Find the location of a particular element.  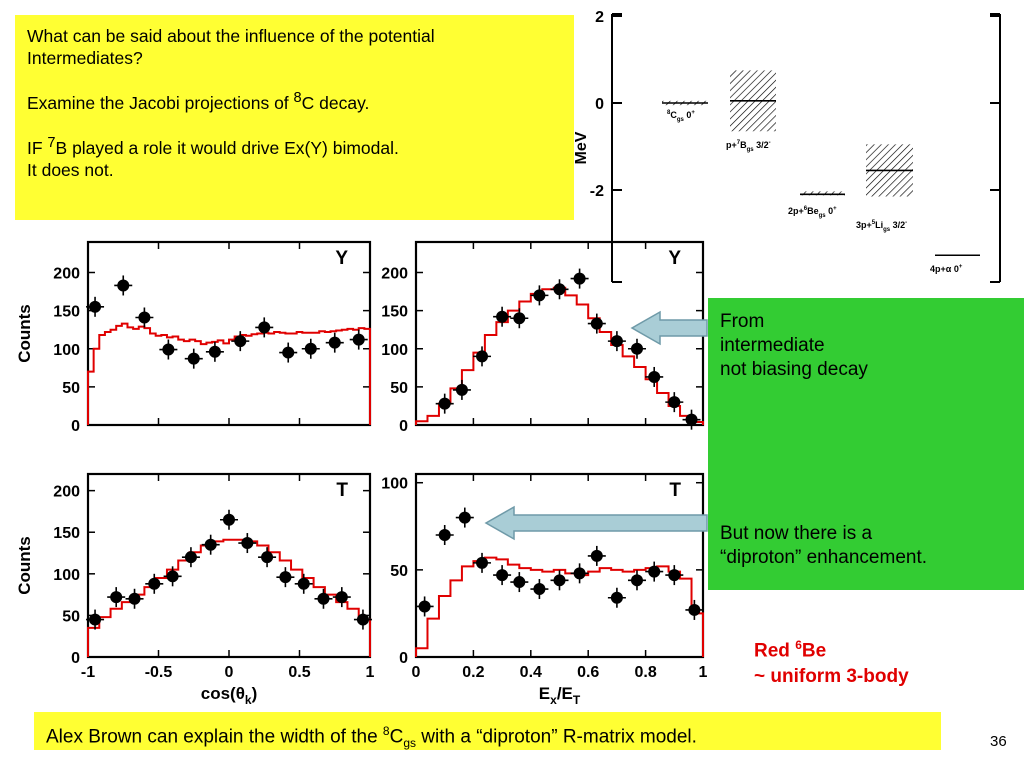

page-number: 36 is located at coordinates (998, 741).